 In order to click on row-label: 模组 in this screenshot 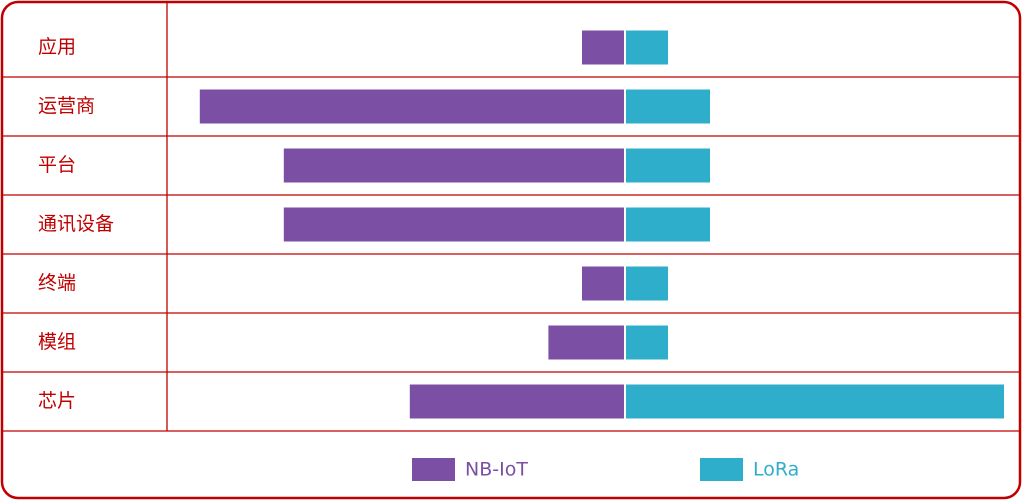, I will do `click(57, 342)`.